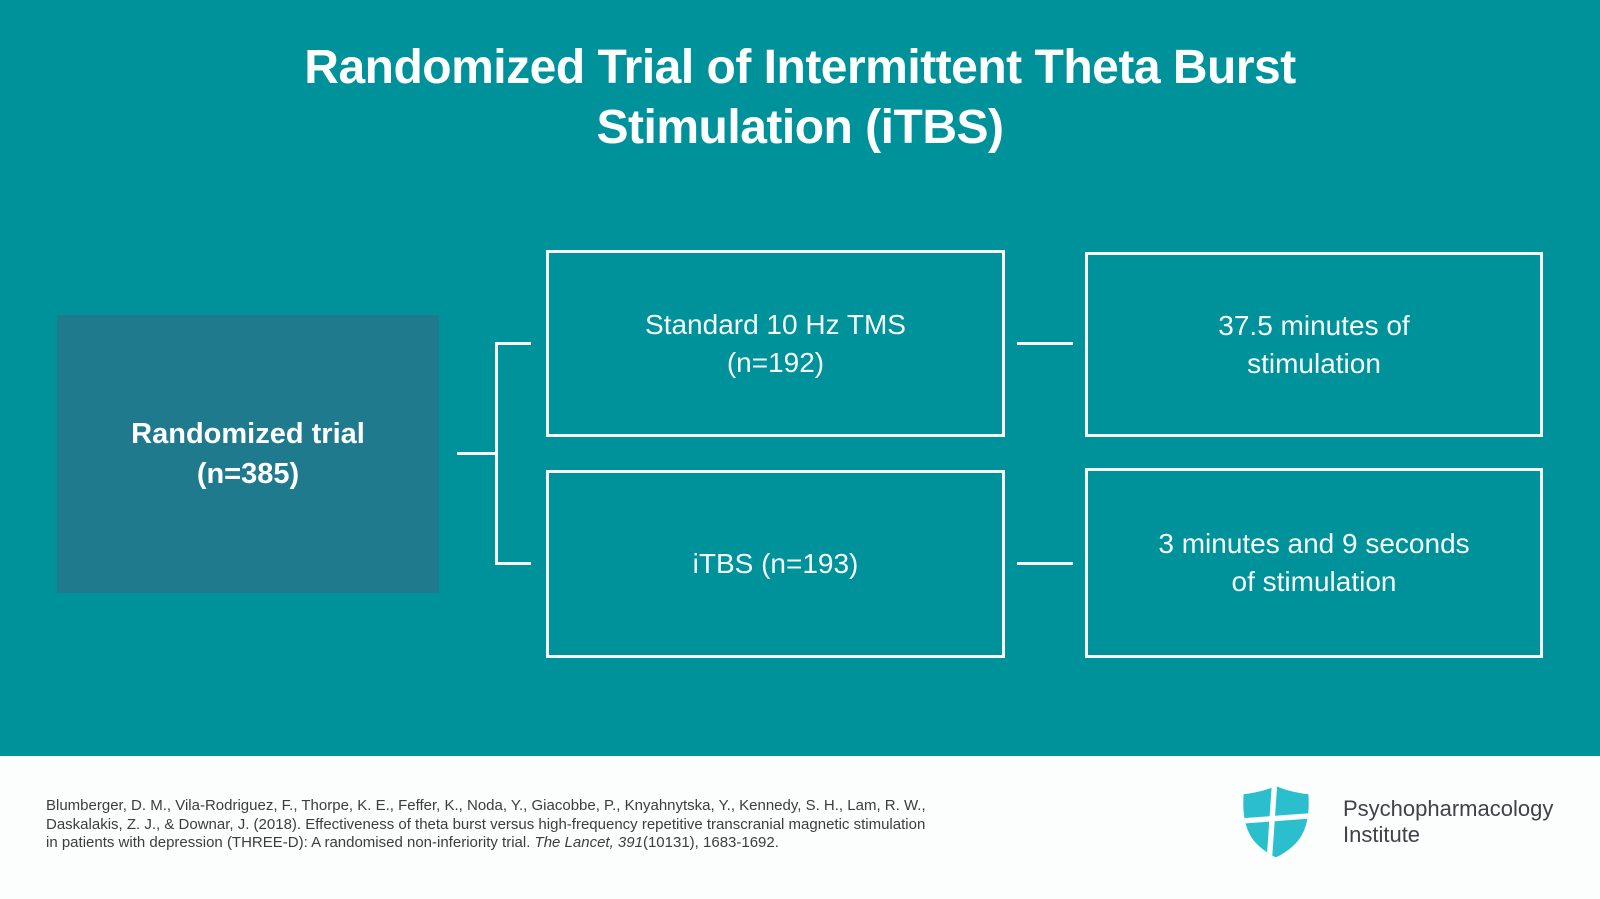  I want to click on connector-bracket-top-arm, so click(513, 343).